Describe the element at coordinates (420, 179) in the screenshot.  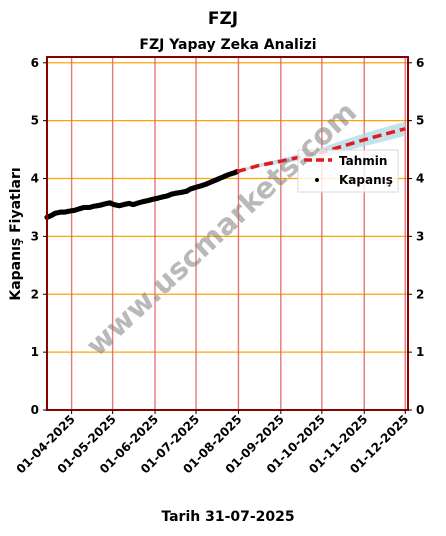
I see `y-tick-label-right: 4` at that location.